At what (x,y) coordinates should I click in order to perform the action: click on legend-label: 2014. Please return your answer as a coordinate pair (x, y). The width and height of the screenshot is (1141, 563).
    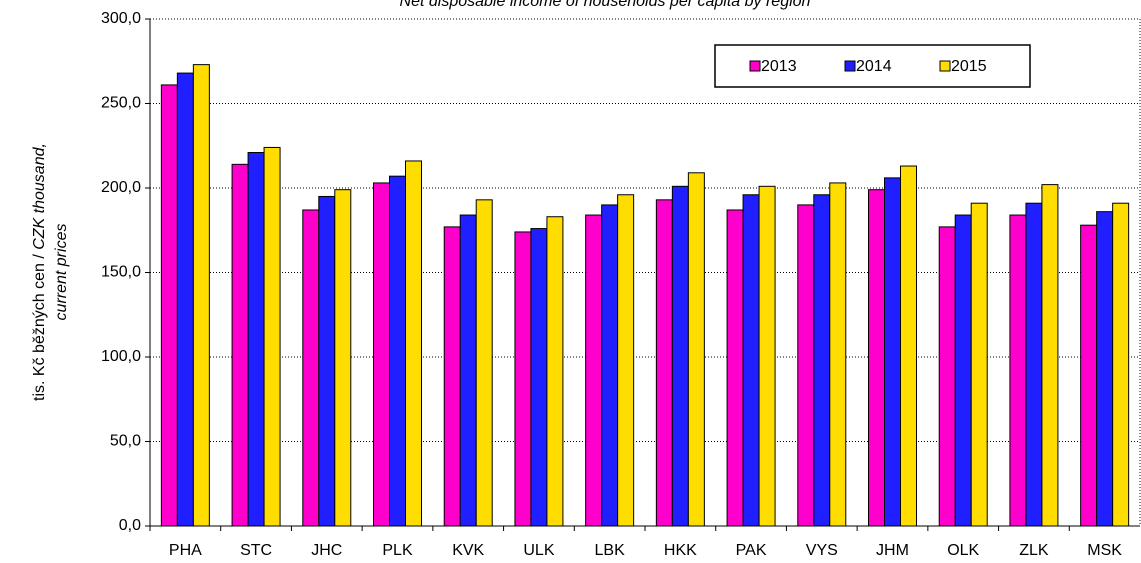
    Looking at the image, I should click on (874, 66).